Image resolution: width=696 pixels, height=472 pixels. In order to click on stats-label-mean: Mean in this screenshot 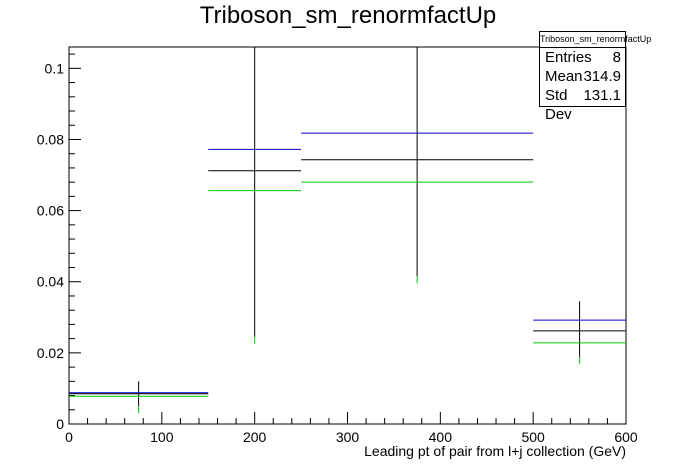, I will do `click(564, 76)`.